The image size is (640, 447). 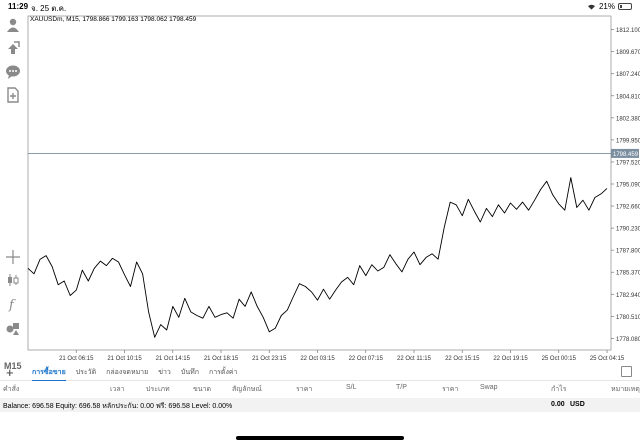 I want to click on document-add-icon, so click(x=13, y=95).